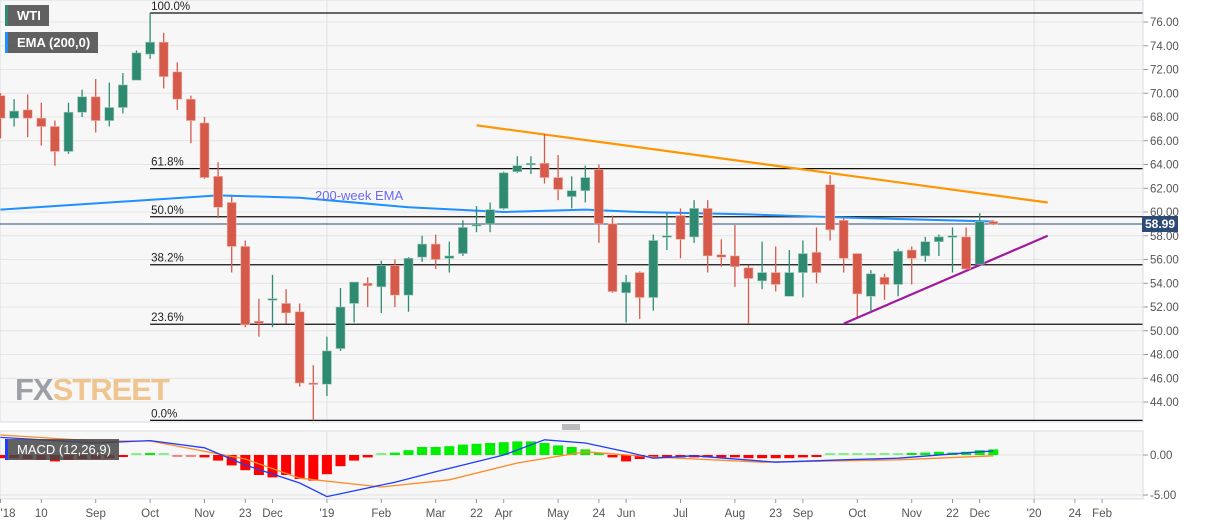  I want to click on last-price-badge: 58.99, so click(1160, 224).